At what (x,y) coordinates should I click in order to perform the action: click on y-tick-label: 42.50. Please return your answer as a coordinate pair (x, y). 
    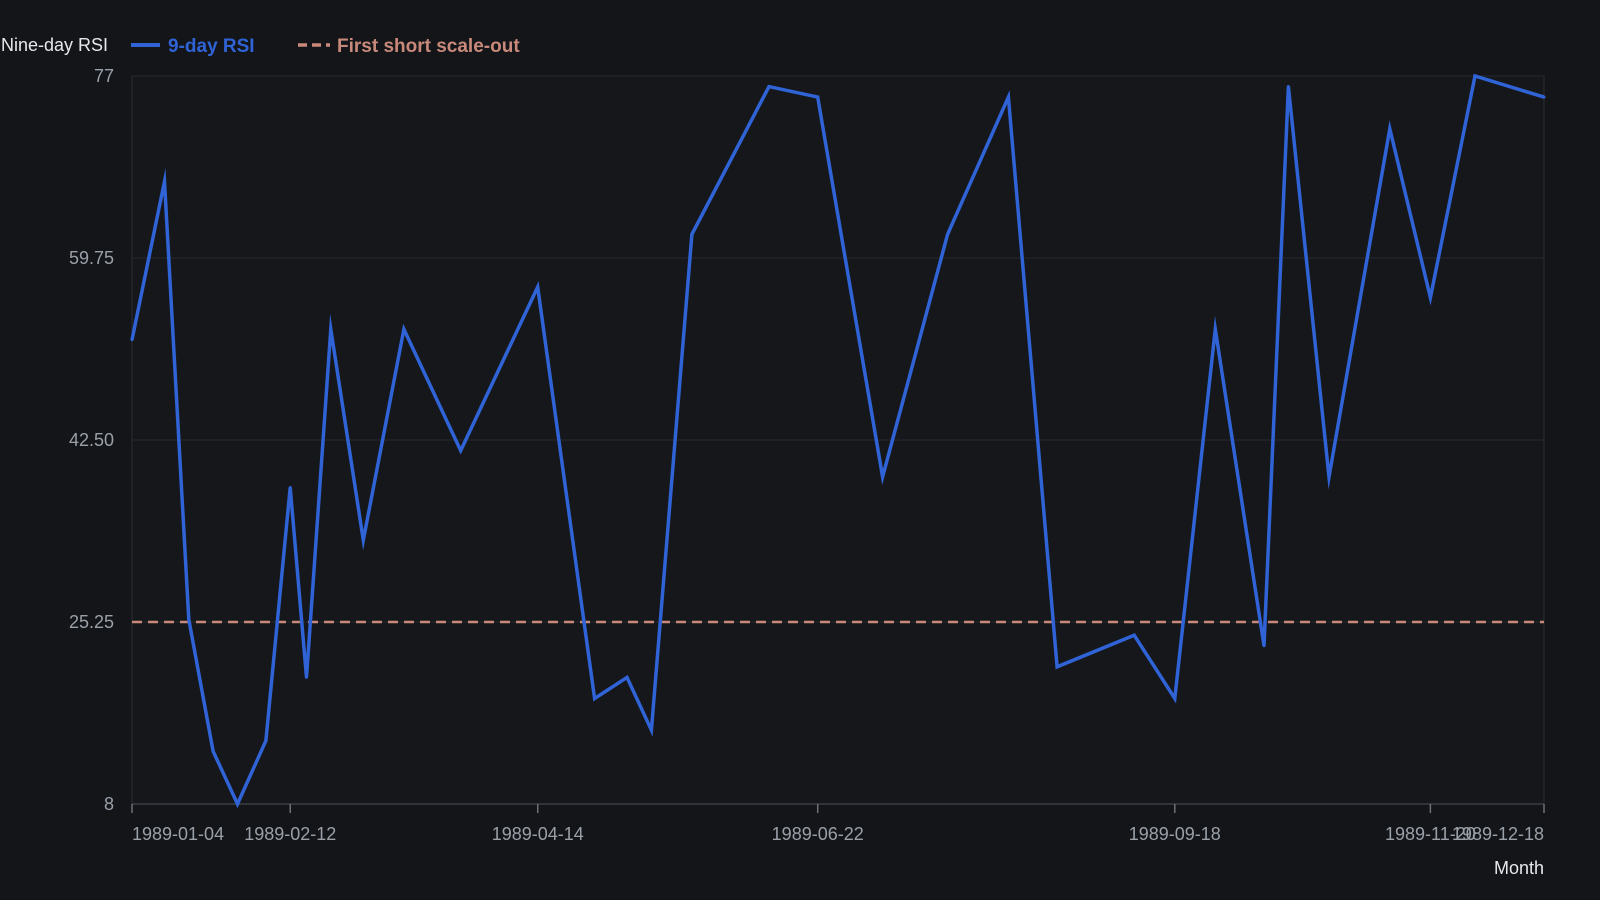
    Looking at the image, I should click on (91, 440).